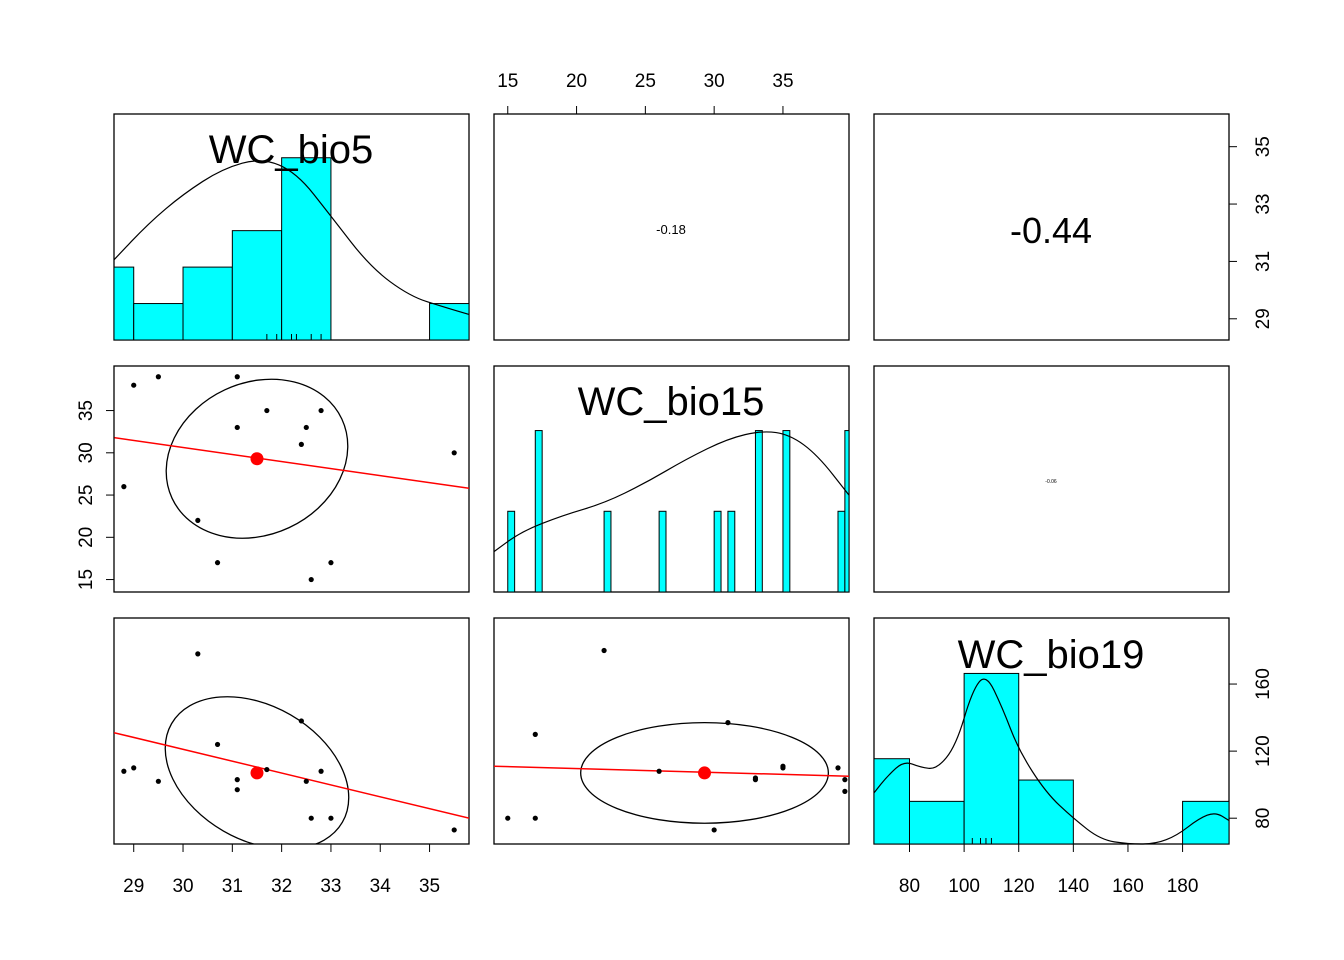  What do you see at coordinates (1051, 482) in the screenshot?
I see `correlation-label-r1c2: -0.06` at bounding box center [1051, 482].